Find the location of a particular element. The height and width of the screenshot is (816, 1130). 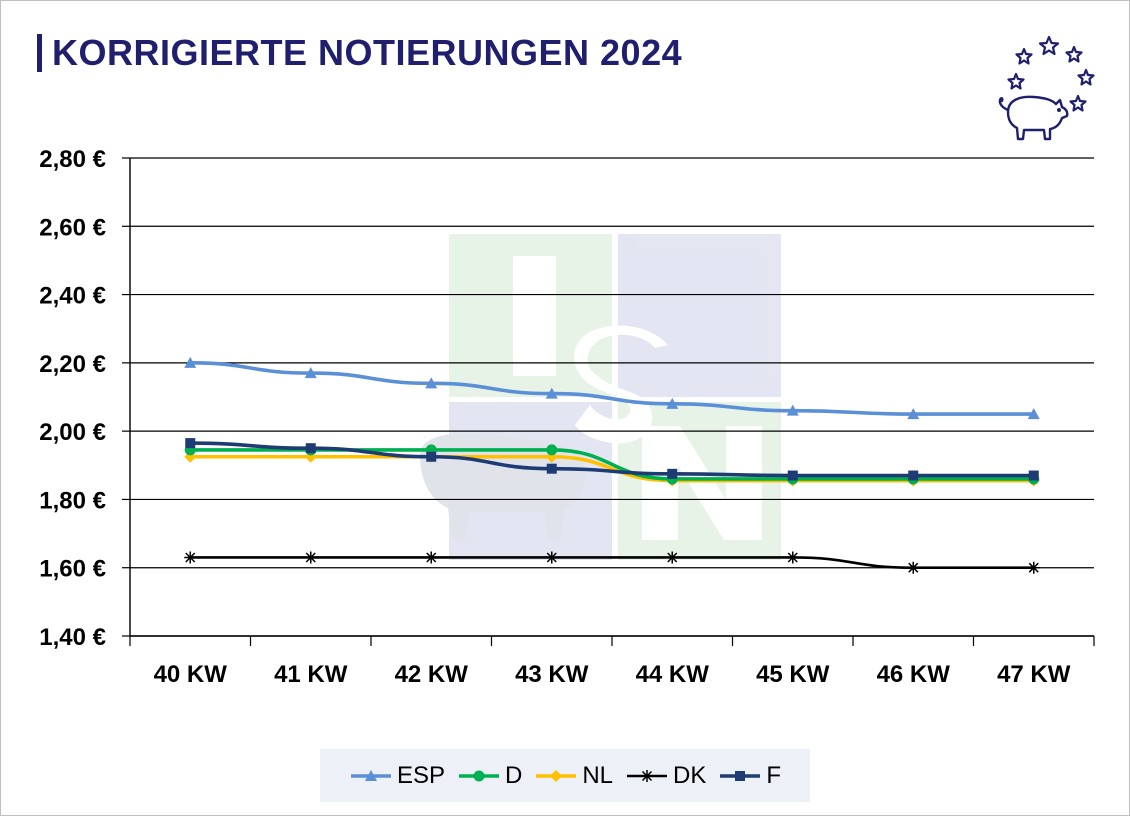

y-tick-label: 1,40 € is located at coordinates (72, 637).